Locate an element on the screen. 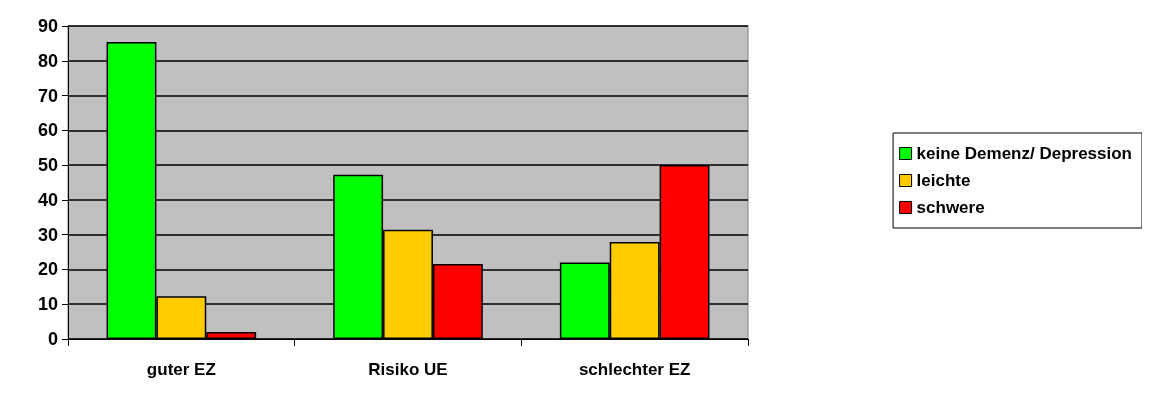 The image size is (1150, 402). y-tick-label: 70 is located at coordinates (47, 95).